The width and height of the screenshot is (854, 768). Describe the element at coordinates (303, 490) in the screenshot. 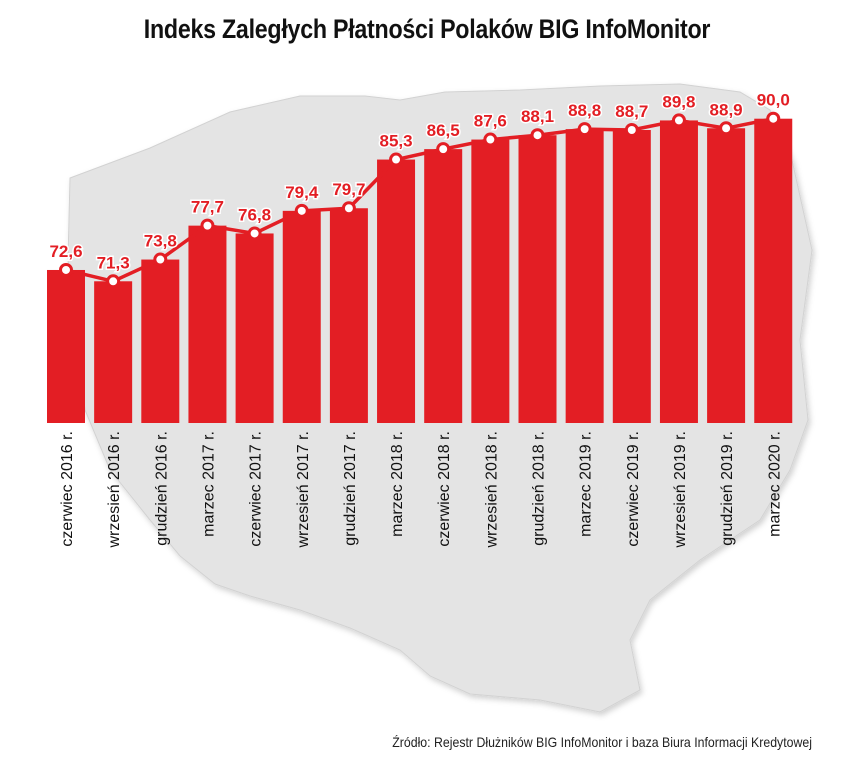

I see `x-tick-label: wrzesień 2017 r.` at that location.